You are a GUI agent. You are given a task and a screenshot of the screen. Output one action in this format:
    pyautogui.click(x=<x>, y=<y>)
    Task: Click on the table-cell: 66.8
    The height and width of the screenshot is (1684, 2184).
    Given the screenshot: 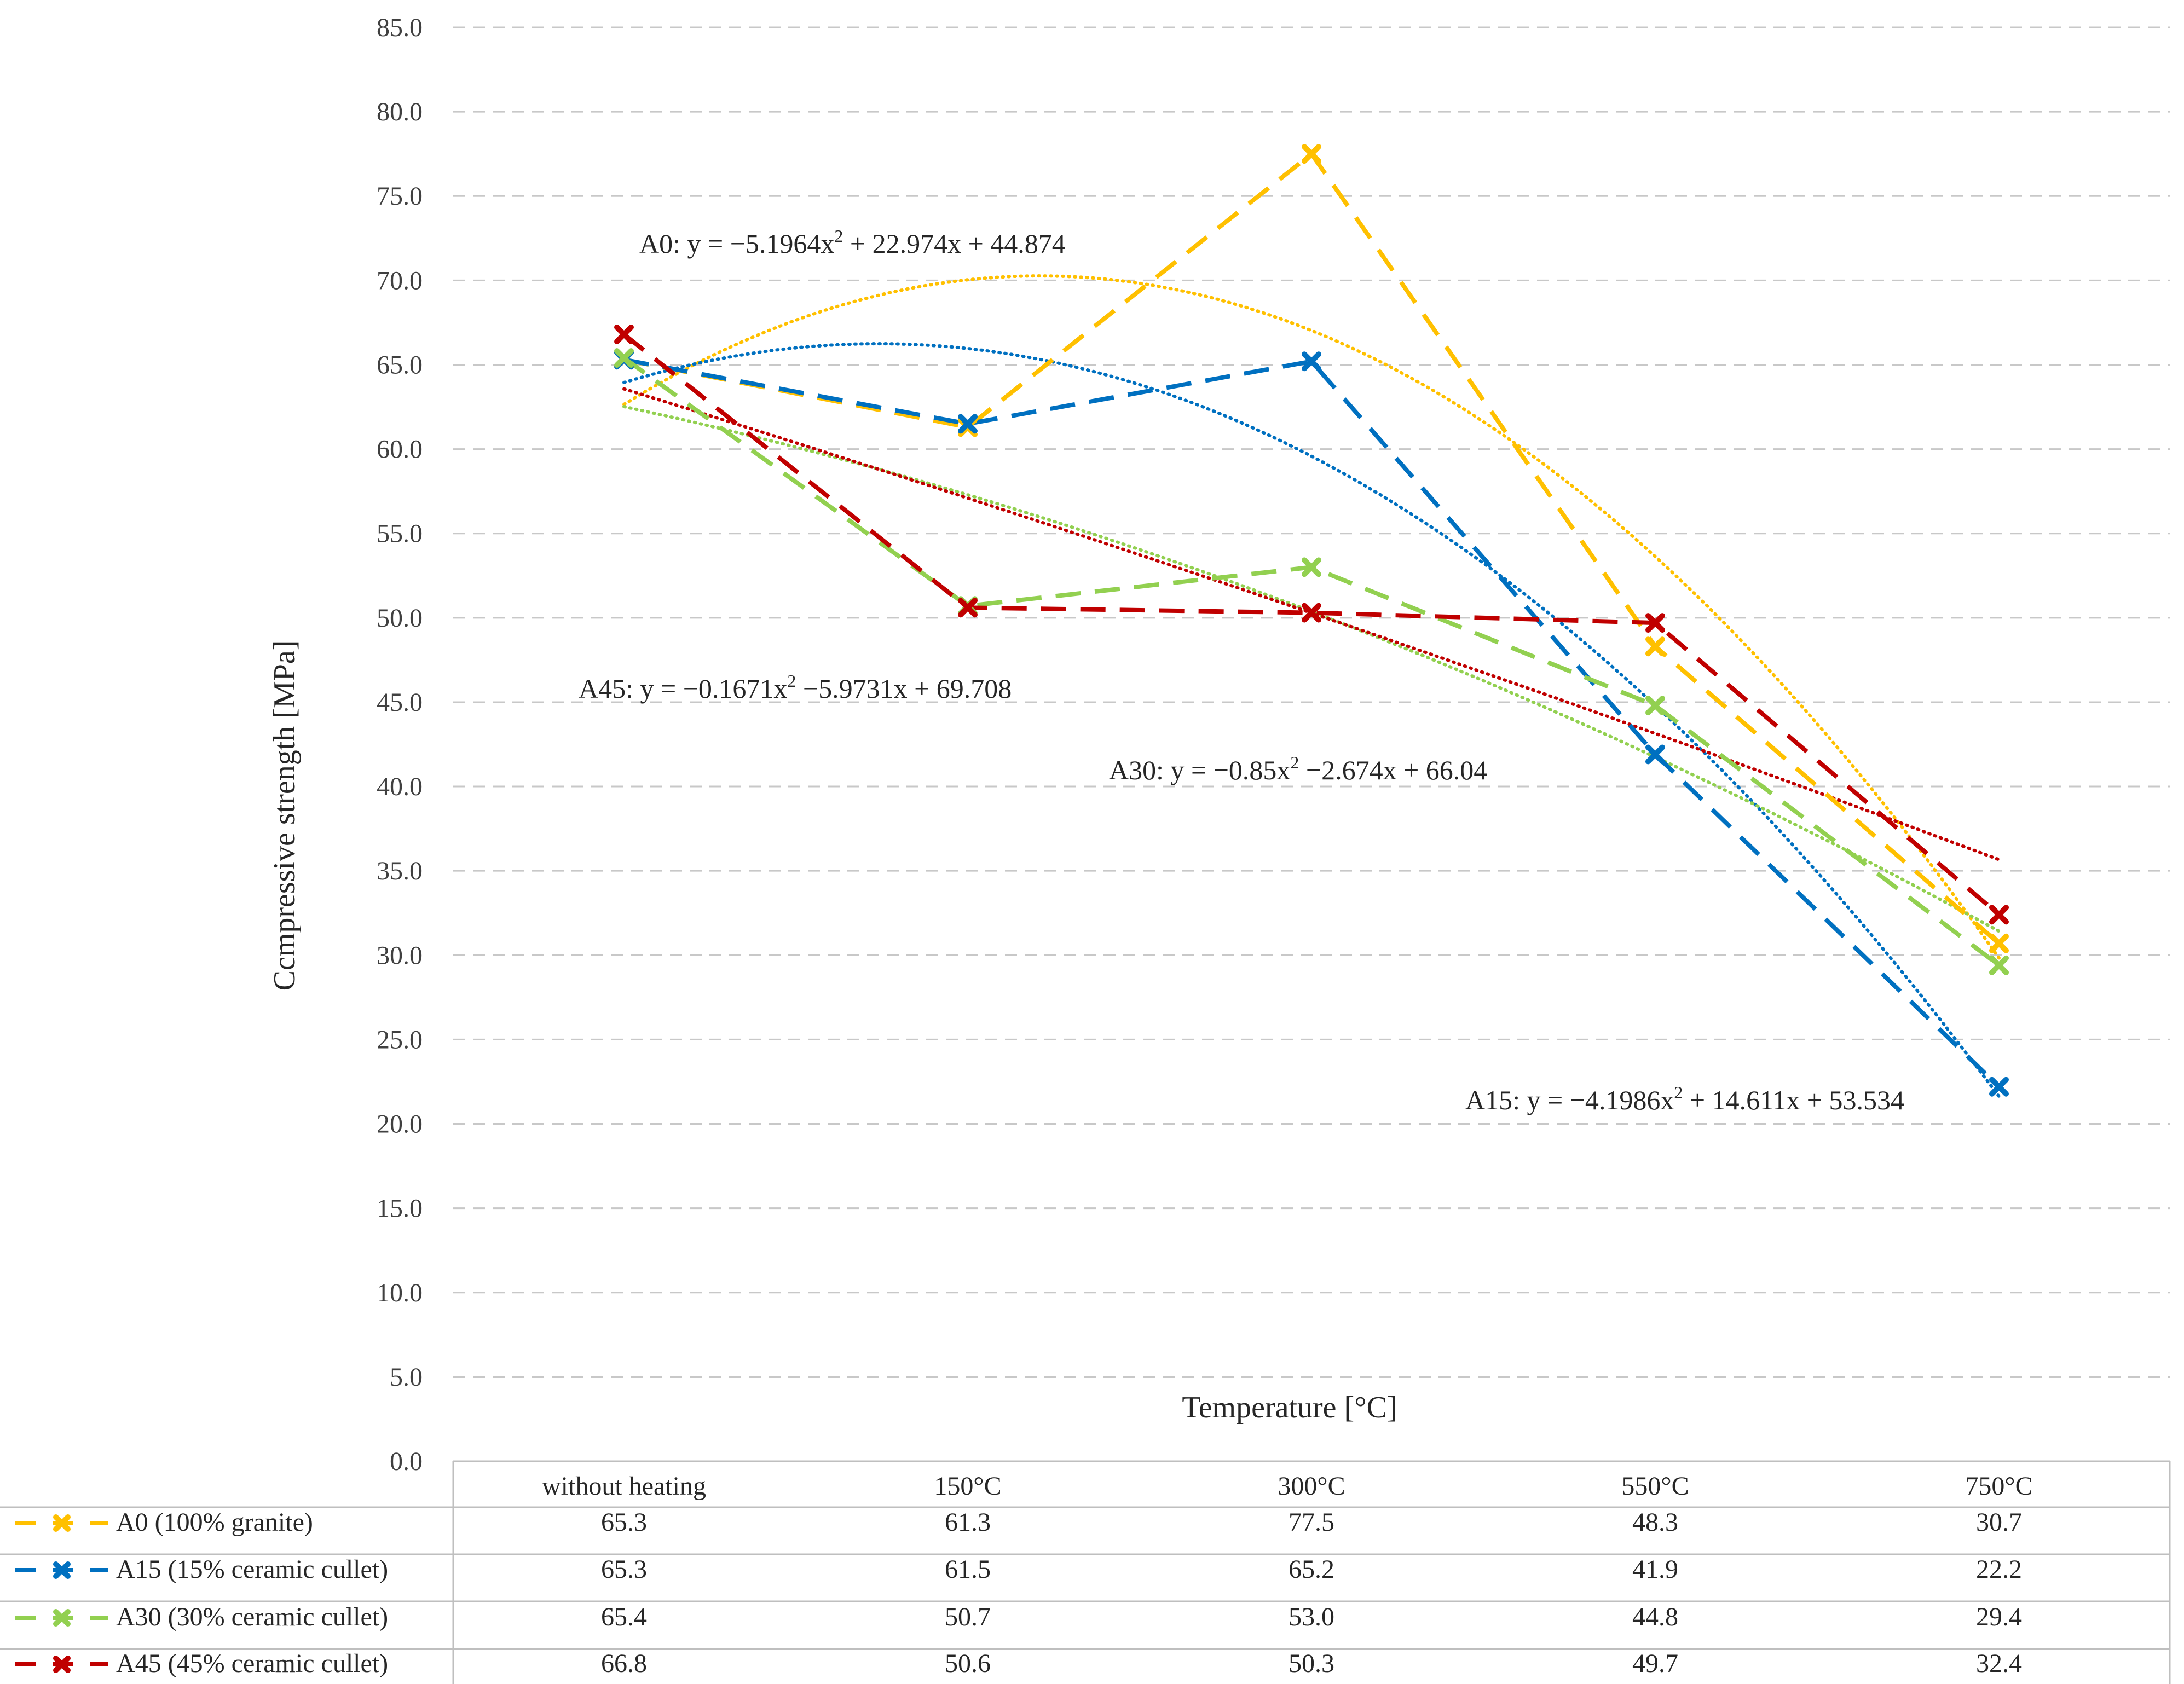 What is the action you would take?
    pyautogui.click(x=624, y=1663)
    